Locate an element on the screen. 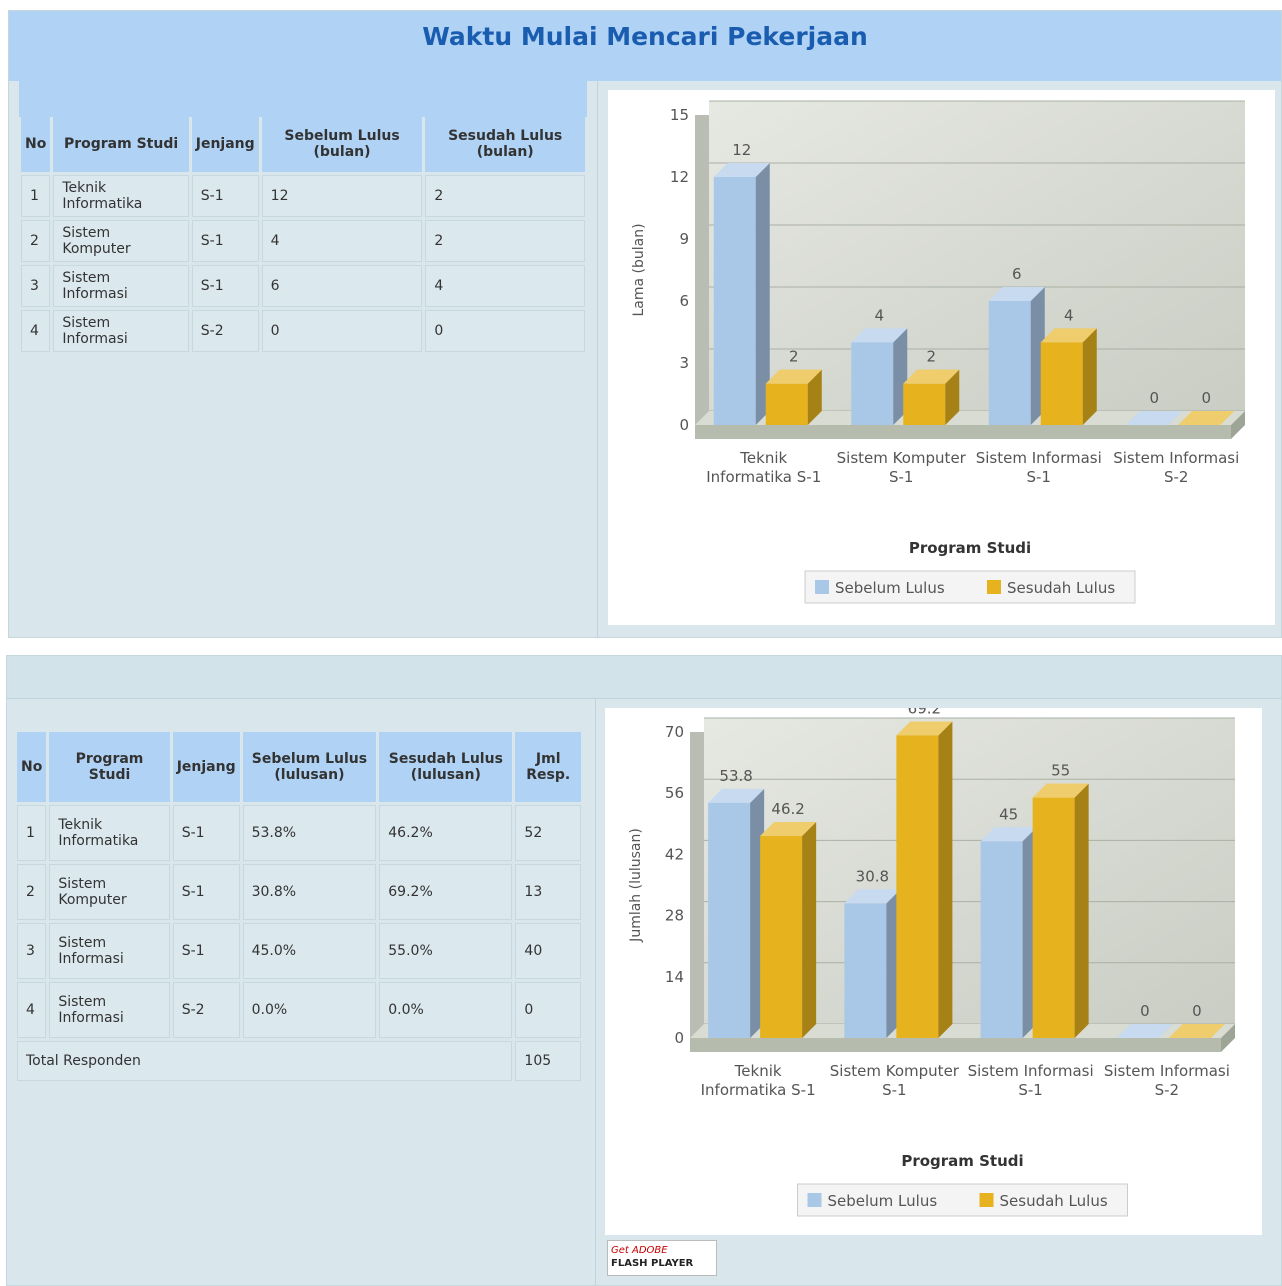 The width and height of the screenshot is (1282, 1286). x-tick-label-box: Sistem Komputer S-1 is located at coordinates (894, 1080).